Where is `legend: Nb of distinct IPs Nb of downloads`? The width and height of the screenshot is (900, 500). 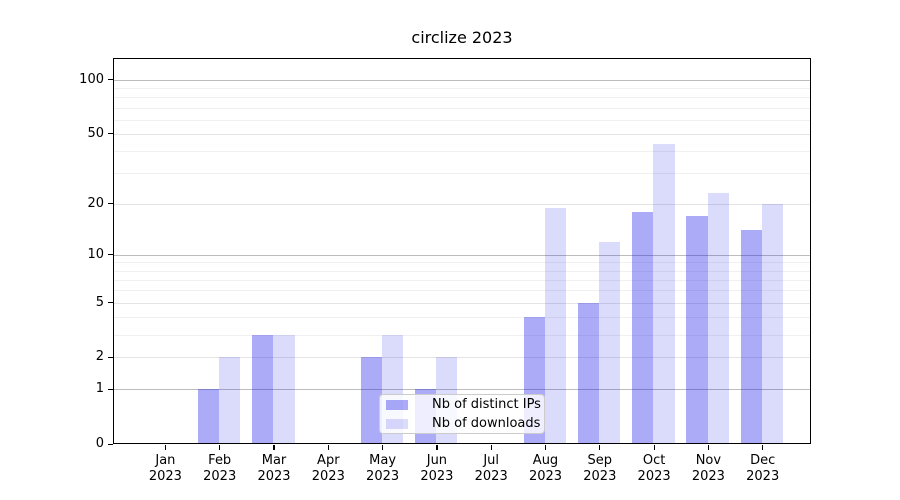
legend: Nb of distinct IPs Nb of downloads is located at coordinates (462, 414).